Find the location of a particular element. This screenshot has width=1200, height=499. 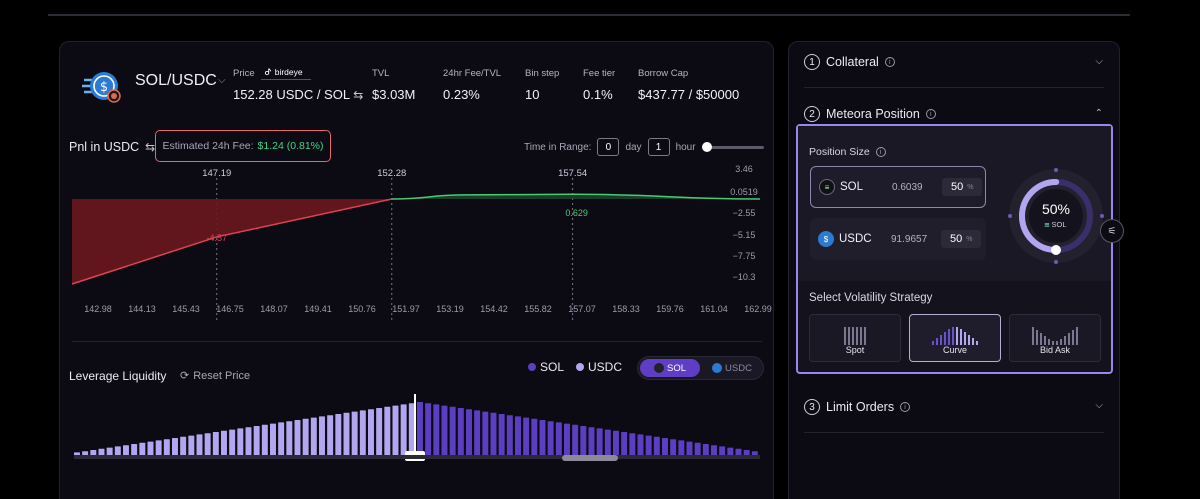

strategy-spot: Spot is located at coordinates (855, 338).